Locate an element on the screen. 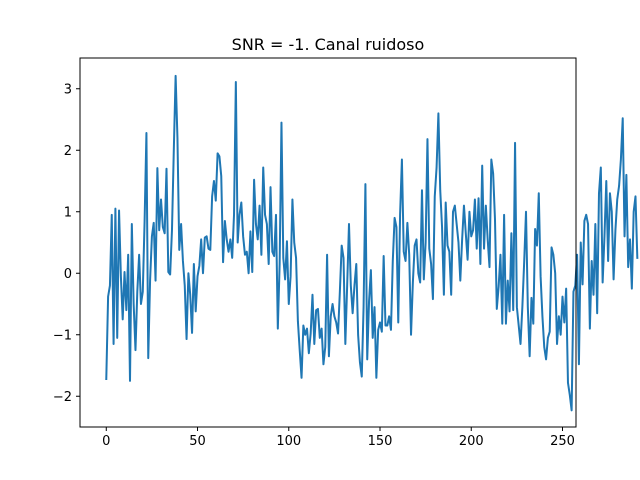 Image resolution: width=640 pixels, height=480 pixels. y-tick-label: −2 is located at coordinates (62, 397).